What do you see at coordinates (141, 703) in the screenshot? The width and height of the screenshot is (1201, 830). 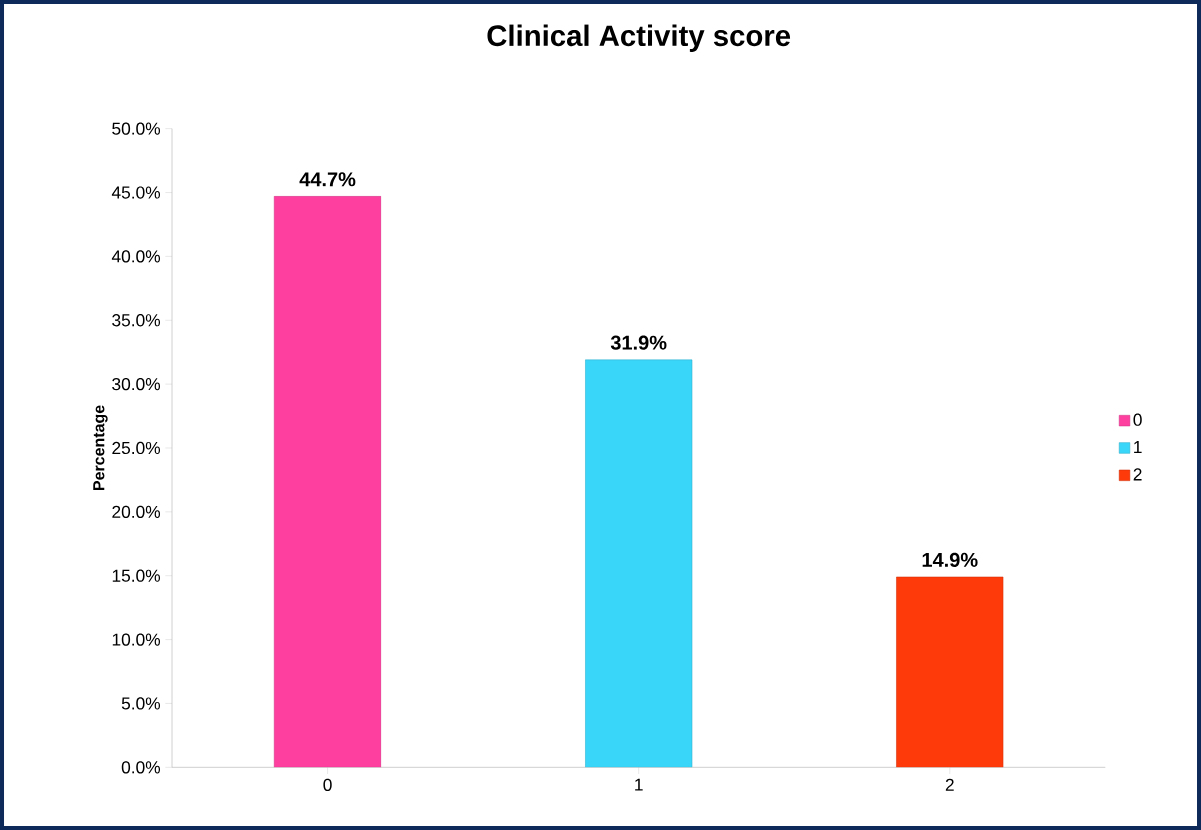 I see `y-tick-label: 5.0%` at bounding box center [141, 703].